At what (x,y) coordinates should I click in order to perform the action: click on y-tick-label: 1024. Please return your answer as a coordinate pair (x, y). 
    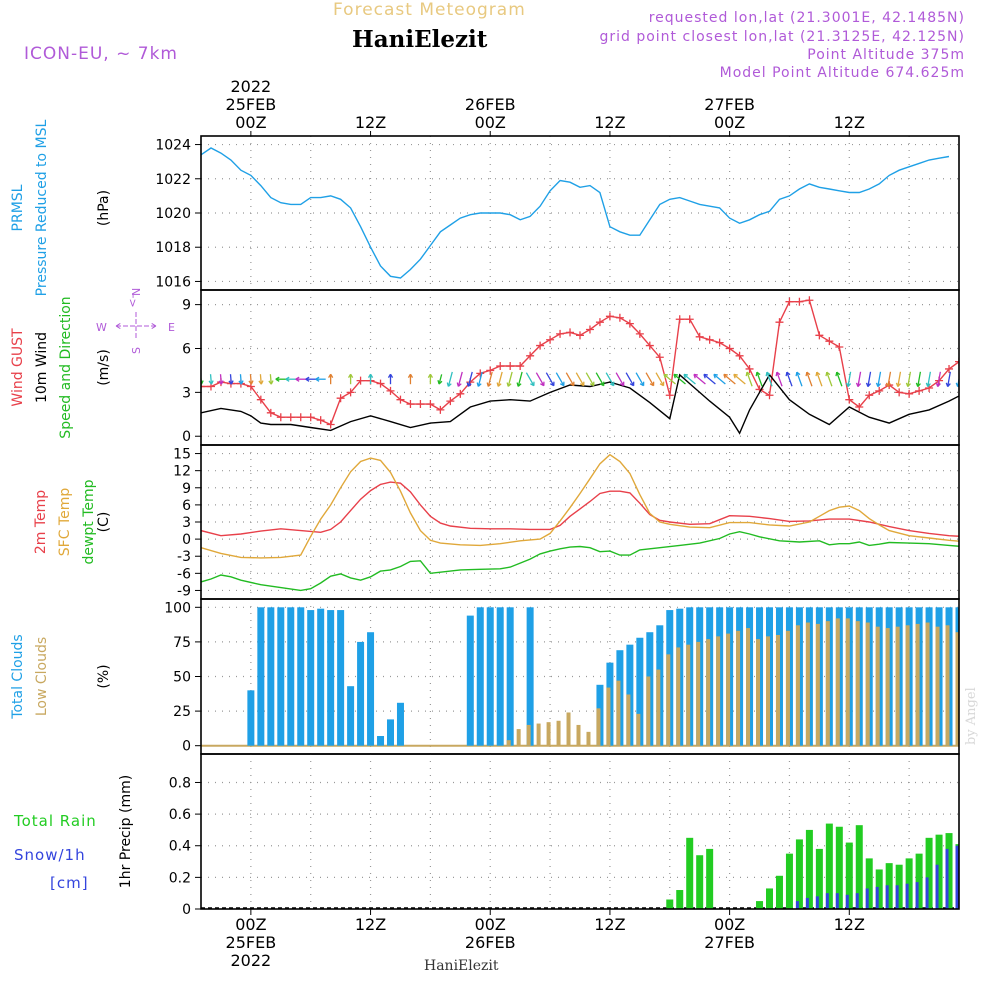
    Looking at the image, I should click on (173, 146).